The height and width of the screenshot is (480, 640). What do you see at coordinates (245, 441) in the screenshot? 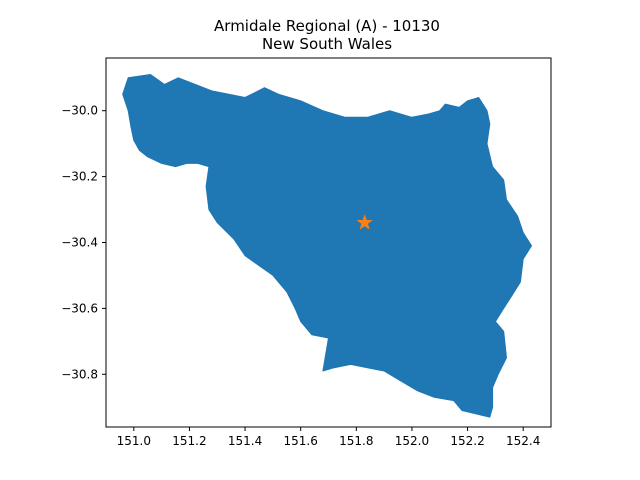
I see `x-tick-label: 151.4` at bounding box center [245, 441].